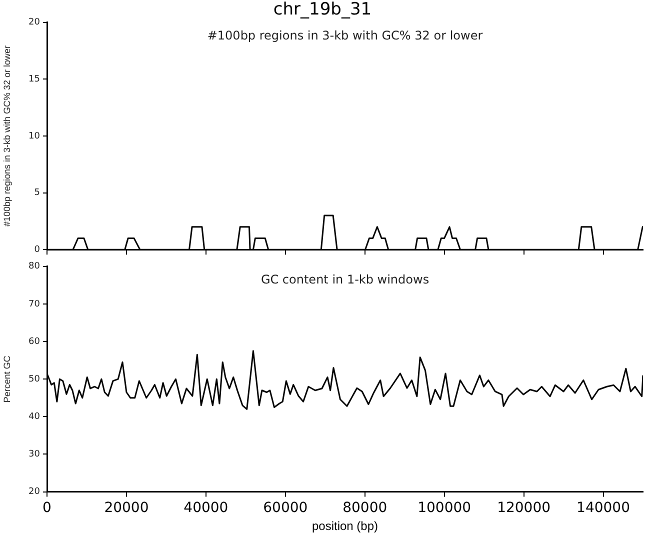 Image resolution: width=647 pixels, height=534 pixels. I want to click on y-axis-title: #100bp regions in 3-kb with GC% 32 or lower, so click(7, 136).